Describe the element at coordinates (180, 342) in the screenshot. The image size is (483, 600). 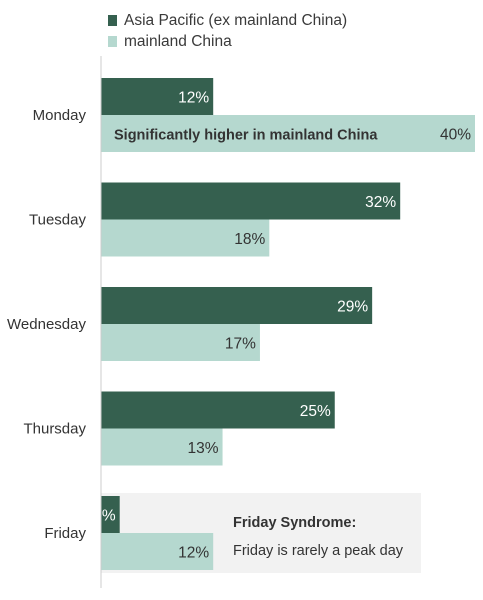
I see `bar-mainland-china-wednesday` at that location.